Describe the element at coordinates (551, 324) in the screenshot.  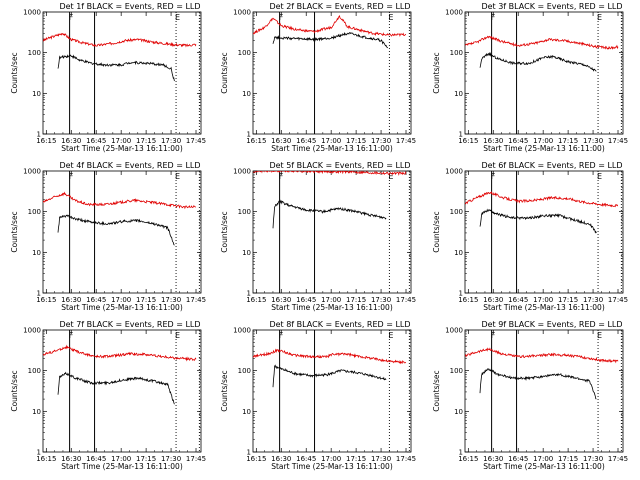
I see `panel-title: Det 9f BLACK = Events, RED = LLD` at that location.